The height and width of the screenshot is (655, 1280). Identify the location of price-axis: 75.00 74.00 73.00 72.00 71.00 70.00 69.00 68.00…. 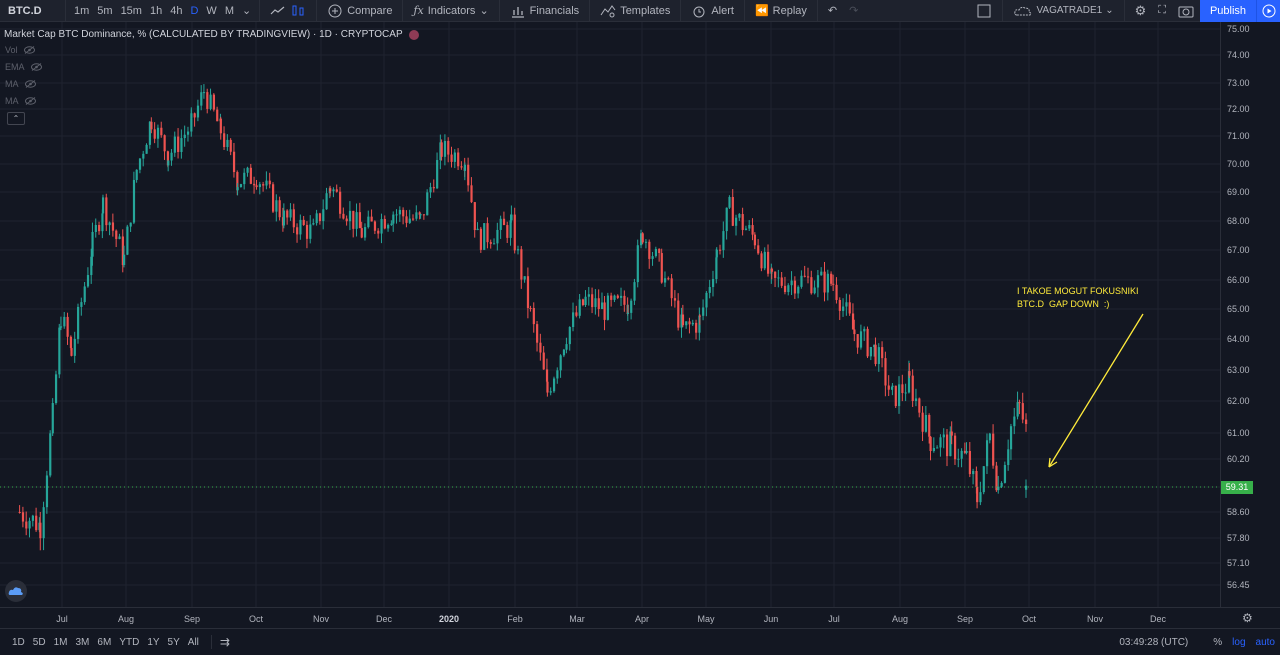
(1250, 314).